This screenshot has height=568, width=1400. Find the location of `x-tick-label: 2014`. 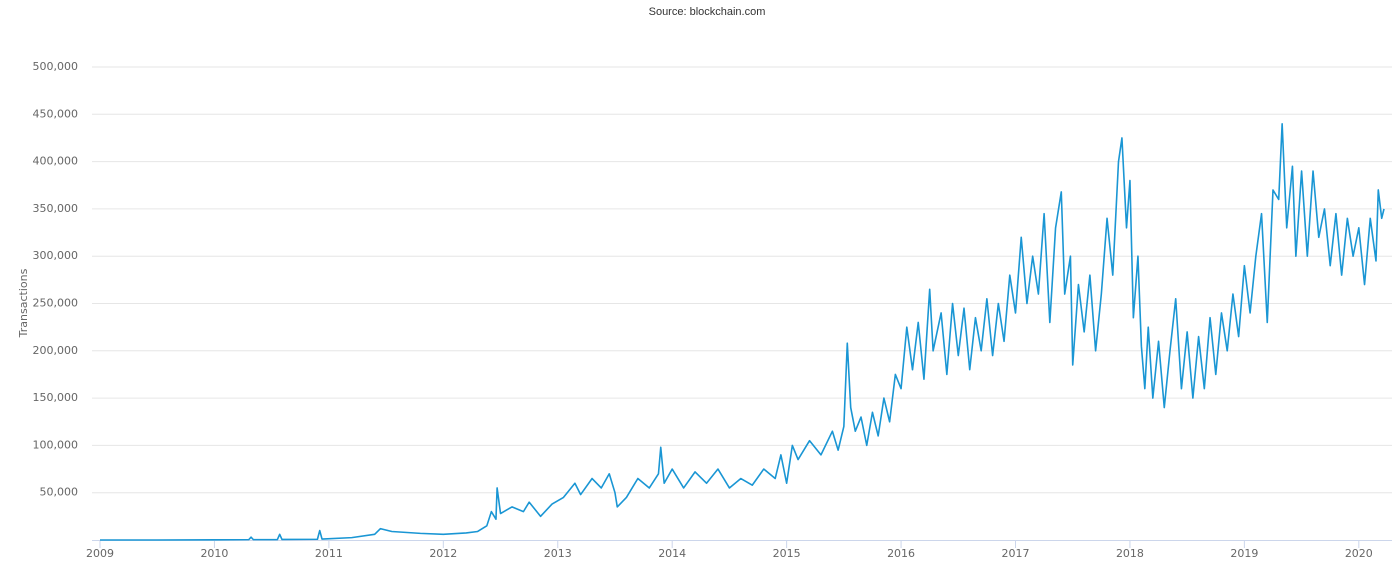

x-tick-label: 2014 is located at coordinates (672, 553).